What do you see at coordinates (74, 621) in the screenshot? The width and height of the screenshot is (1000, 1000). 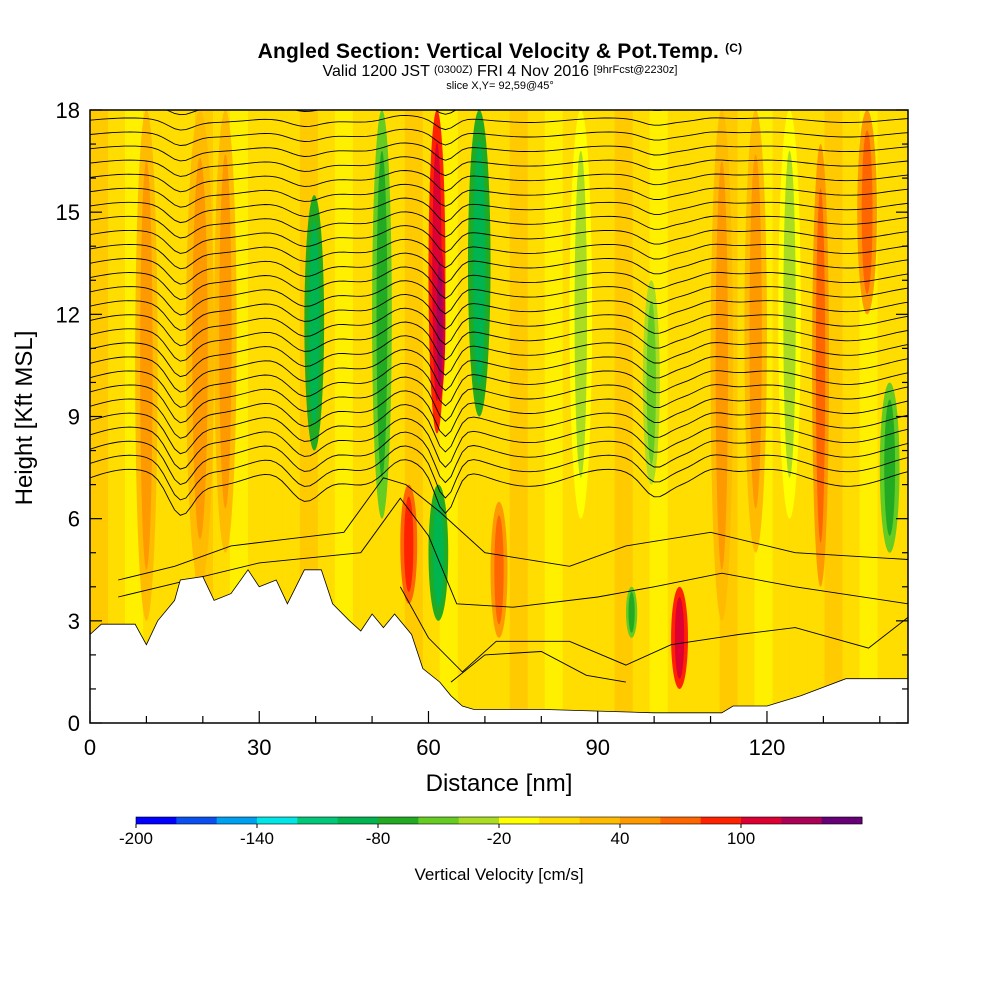 I see `y-tick-label: 3` at bounding box center [74, 621].